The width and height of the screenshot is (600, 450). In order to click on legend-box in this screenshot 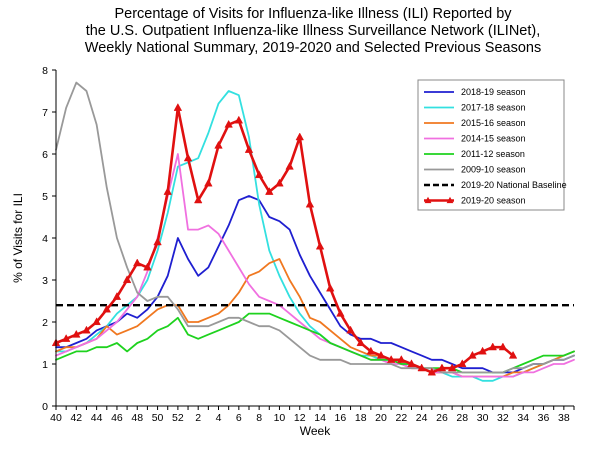, I will do `click(491, 145)`.